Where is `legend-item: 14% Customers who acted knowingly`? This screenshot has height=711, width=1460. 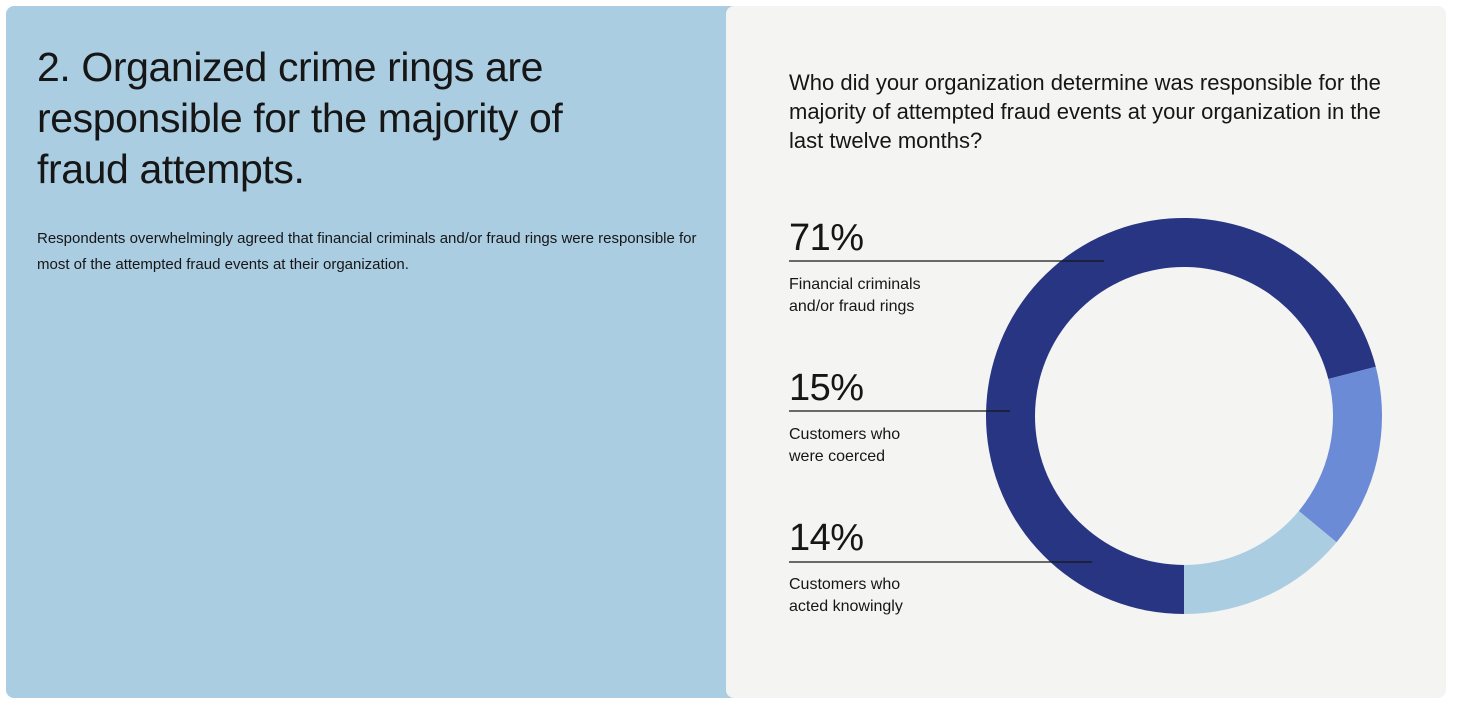
legend-item: 14% Customers who acted knowingly is located at coordinates (846, 567).